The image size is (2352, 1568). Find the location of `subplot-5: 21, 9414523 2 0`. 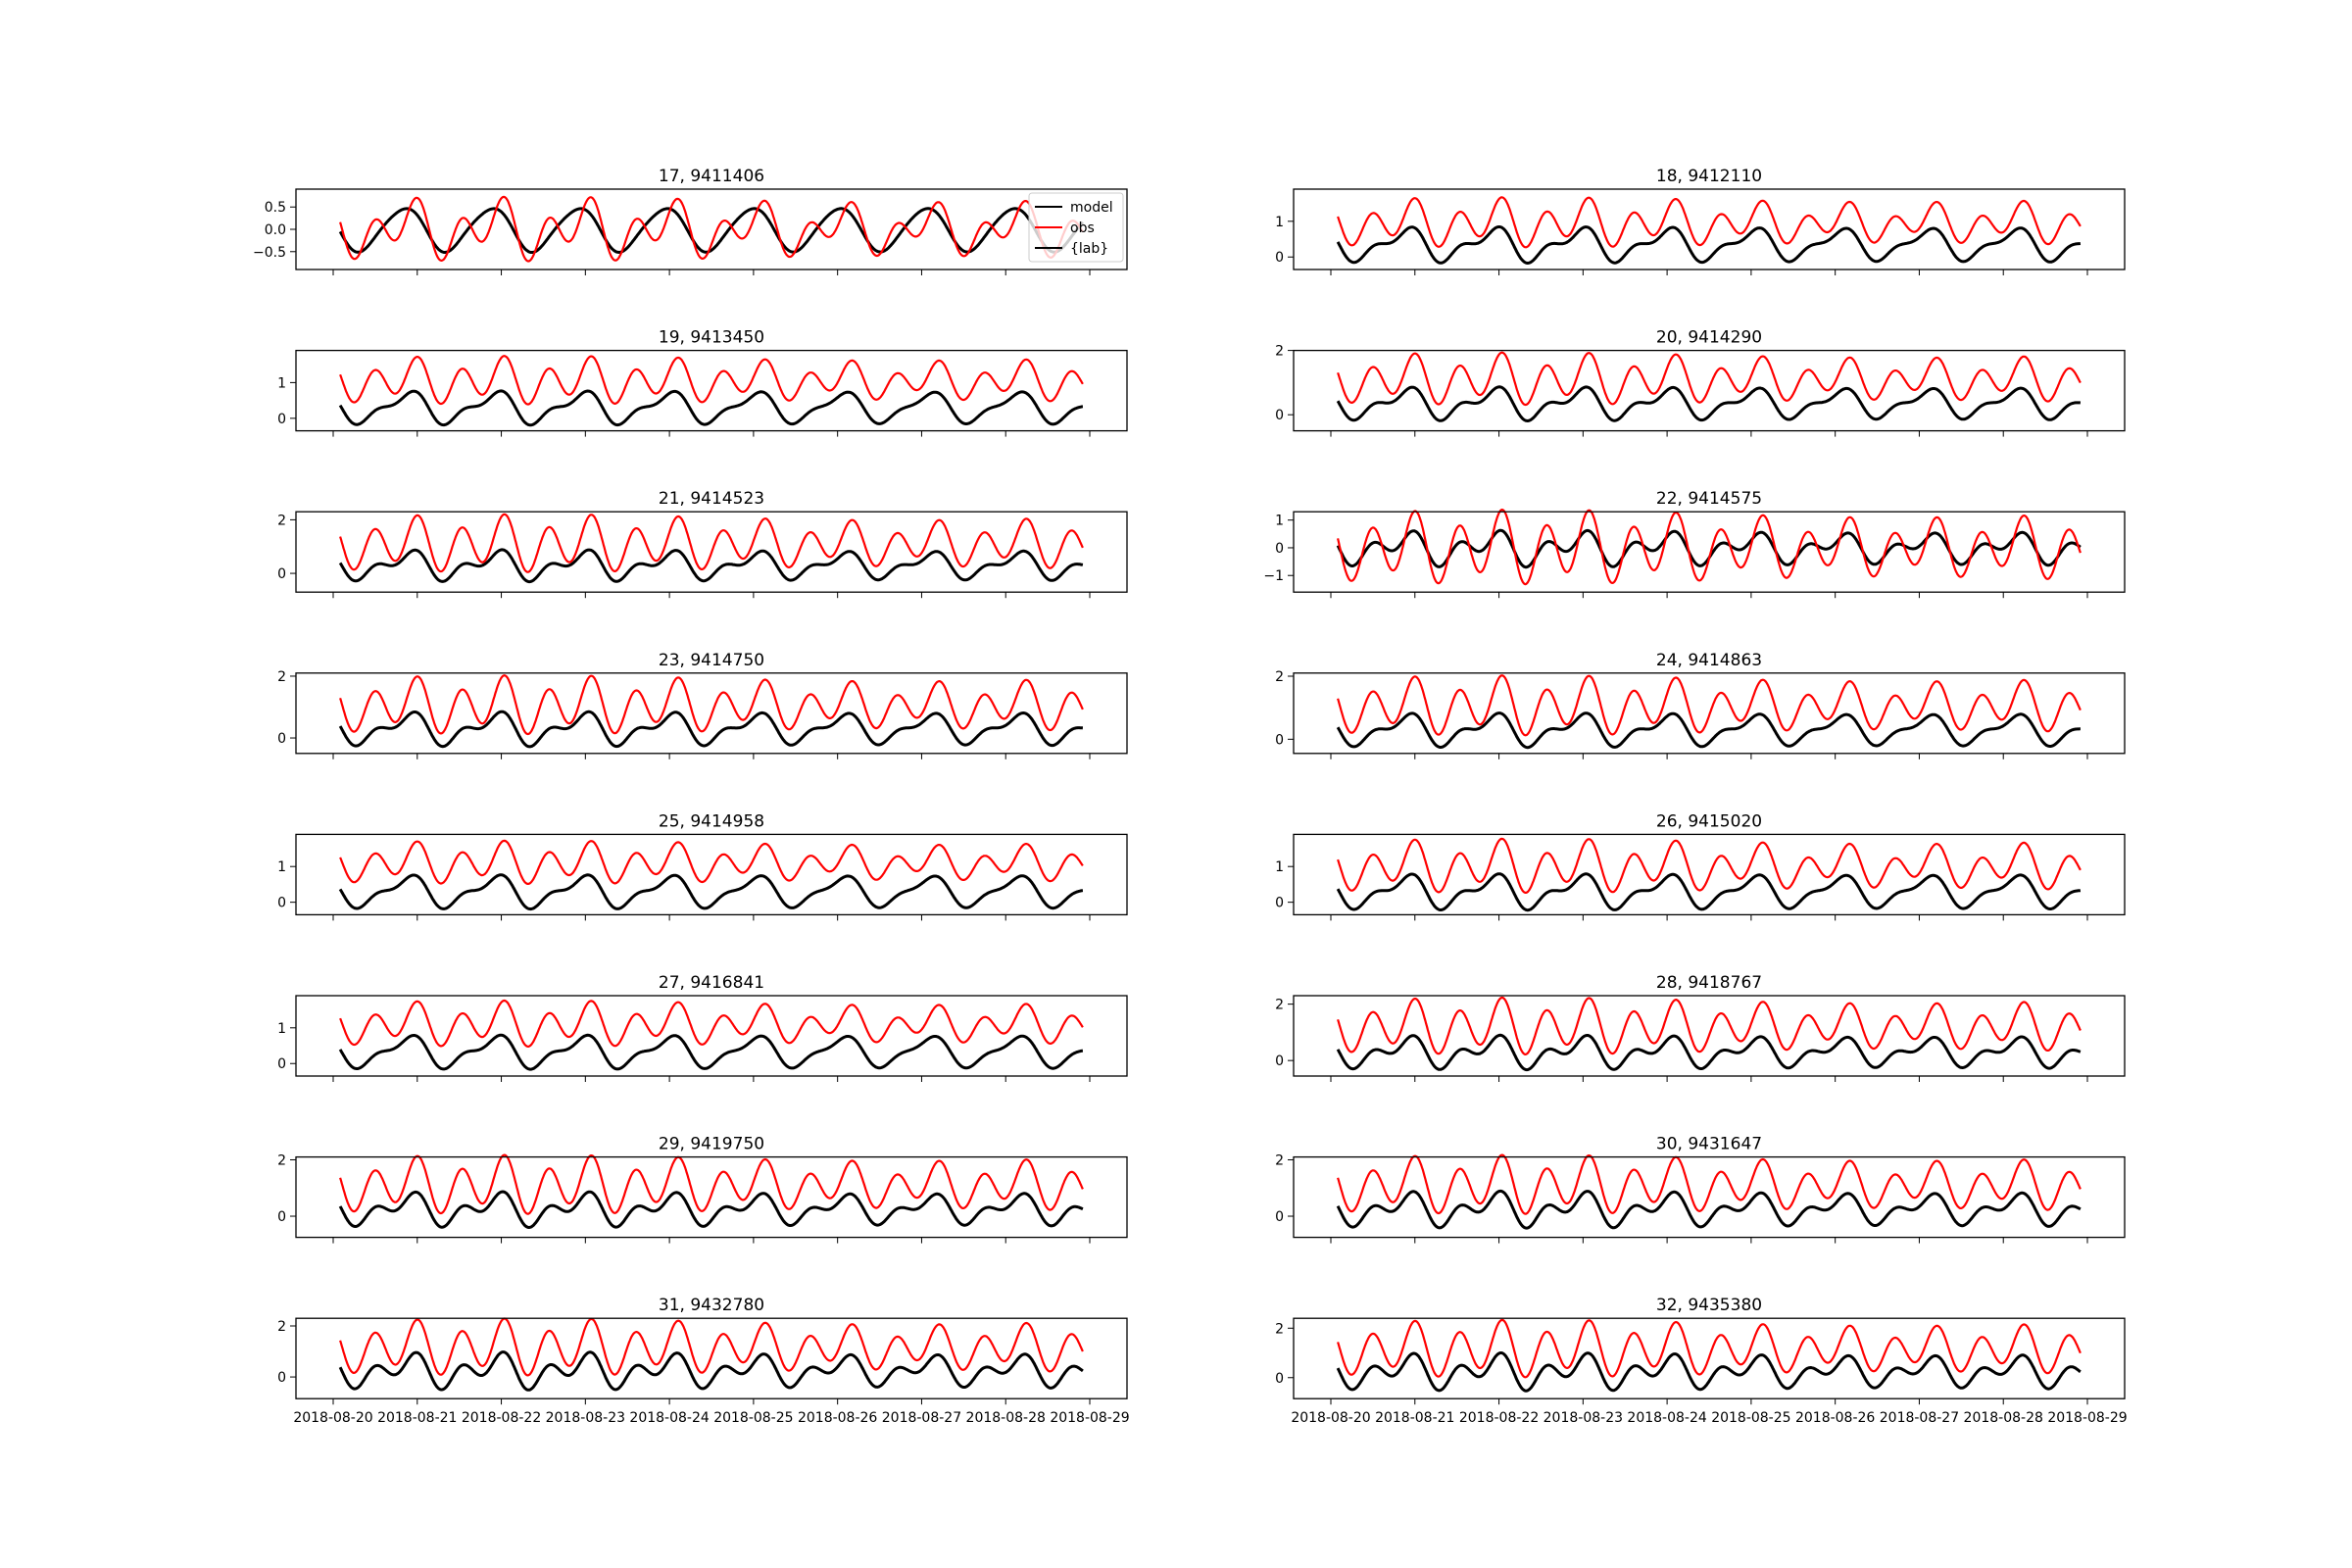

subplot-5: 21, 9414523 2 0 is located at coordinates (702, 544).